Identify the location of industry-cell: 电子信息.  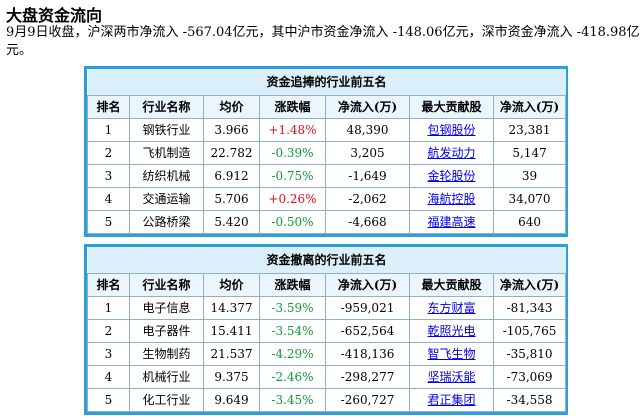
(166, 307).